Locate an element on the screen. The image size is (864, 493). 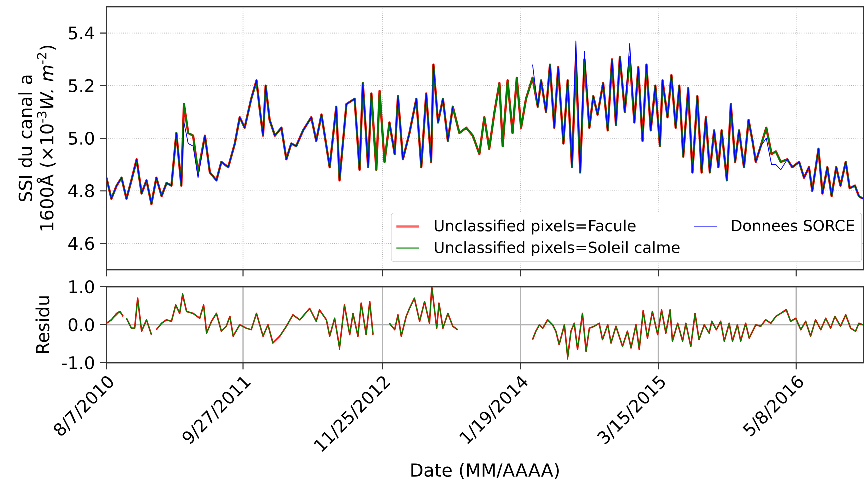
y-tick-label: 5.2 is located at coordinates (81, 85).